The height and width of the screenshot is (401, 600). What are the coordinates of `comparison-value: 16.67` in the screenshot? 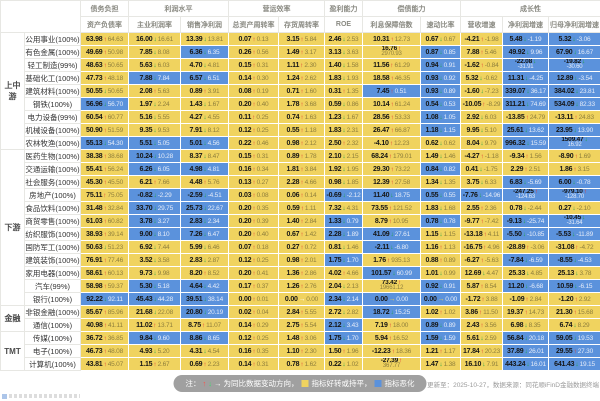 It's located at (585, 52).